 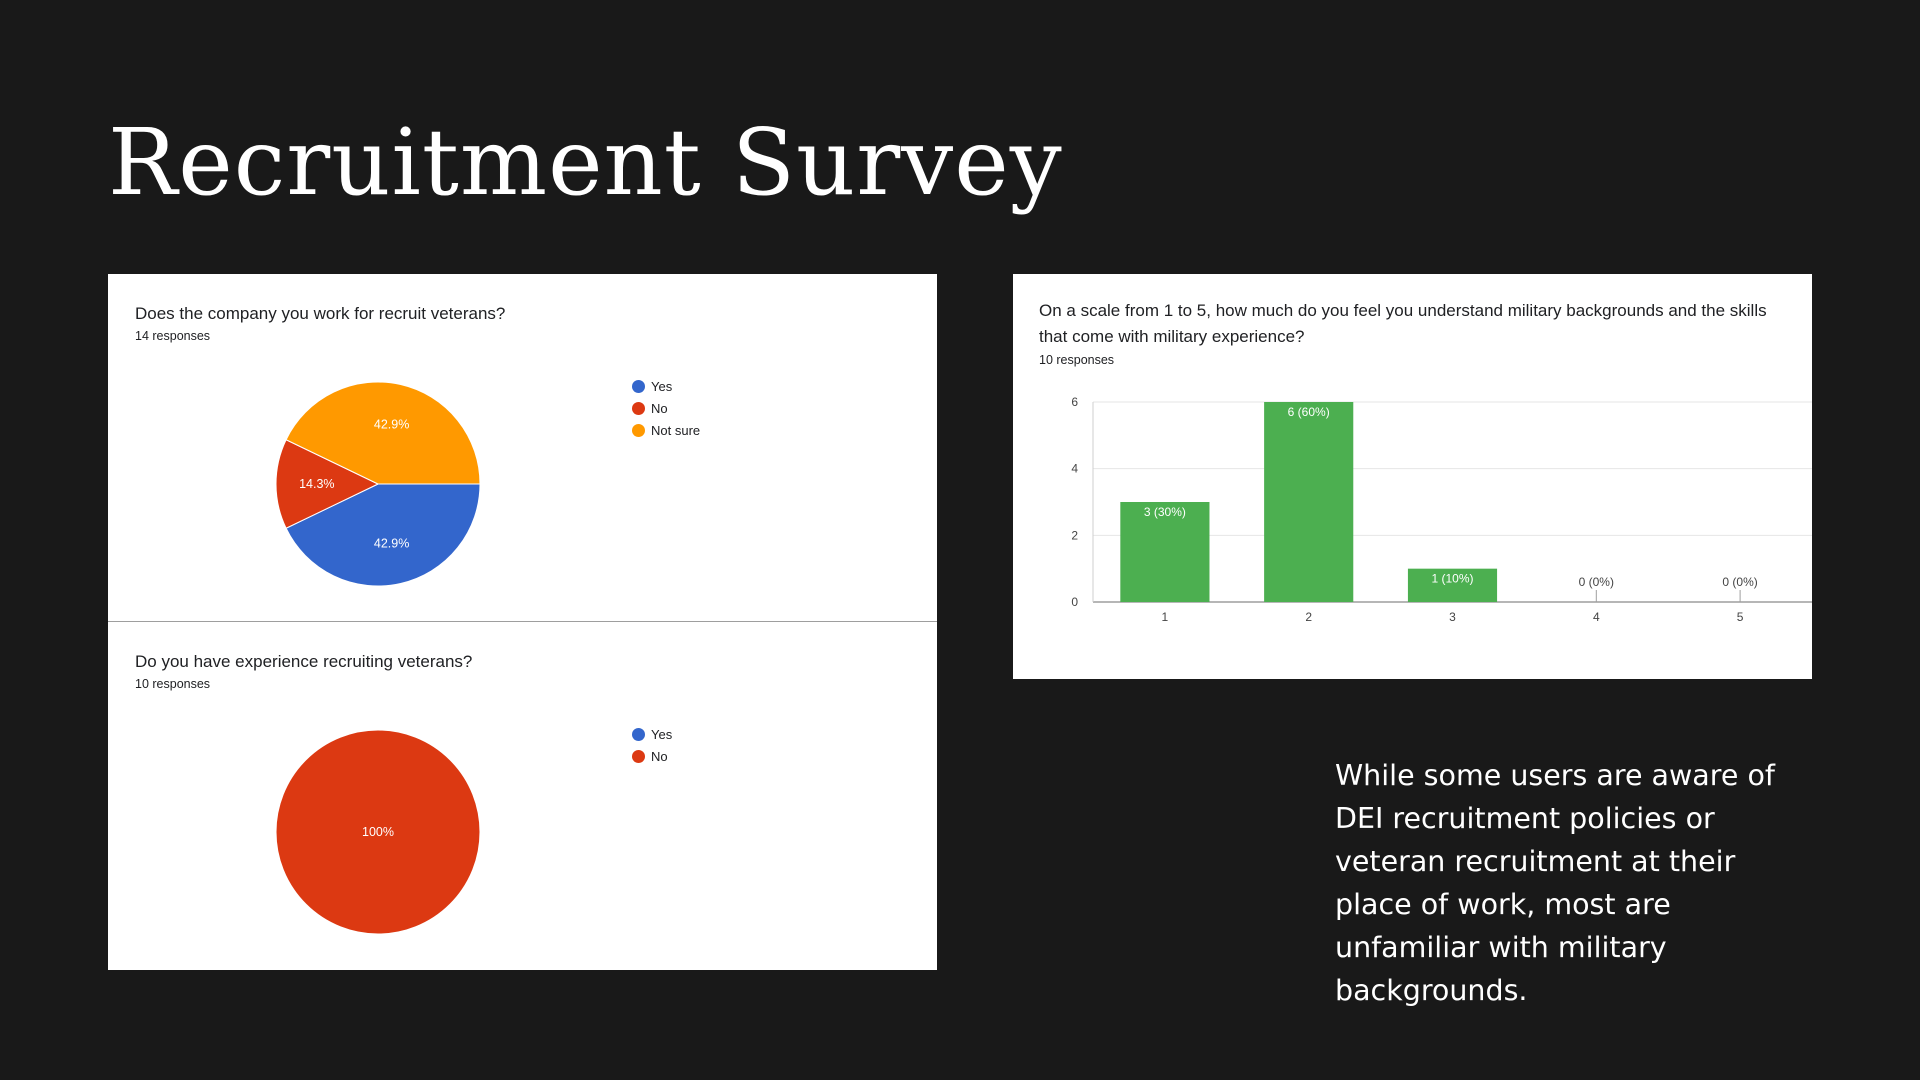 What do you see at coordinates (1308, 617) in the screenshot?
I see `x-tick-label: 2` at bounding box center [1308, 617].